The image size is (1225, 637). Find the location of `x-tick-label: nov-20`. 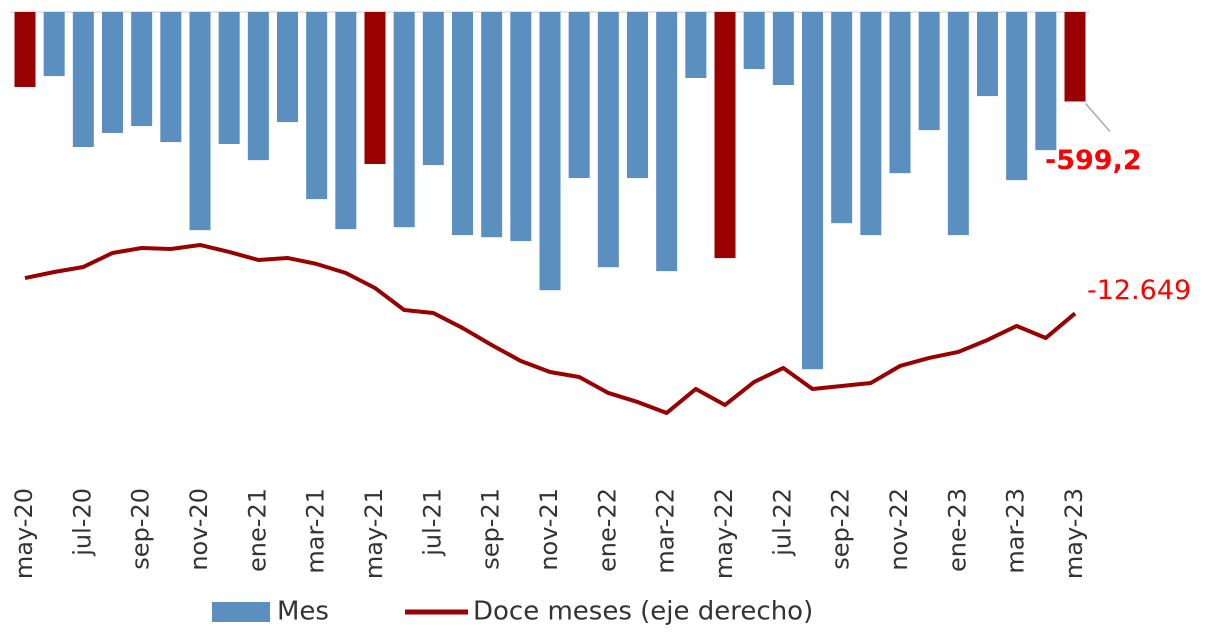

x-tick-label: nov-20 is located at coordinates (199, 529).